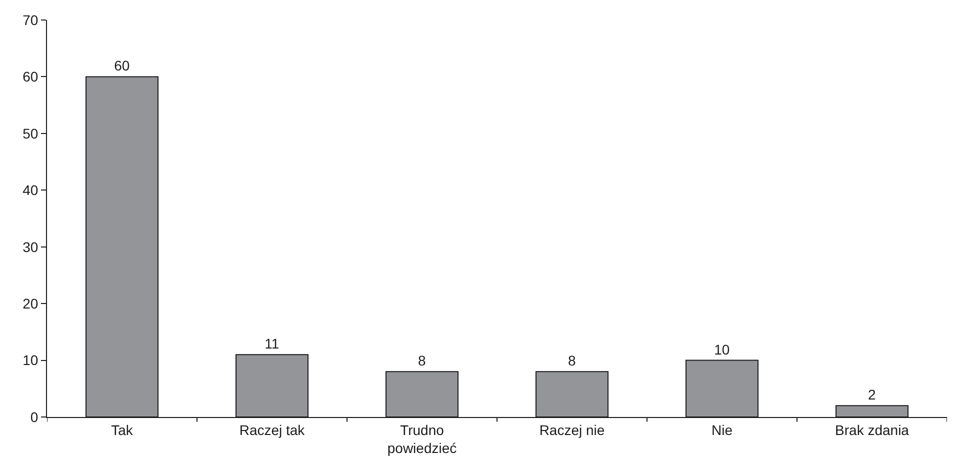  I want to click on y-tick-label: 50, so click(30, 133).